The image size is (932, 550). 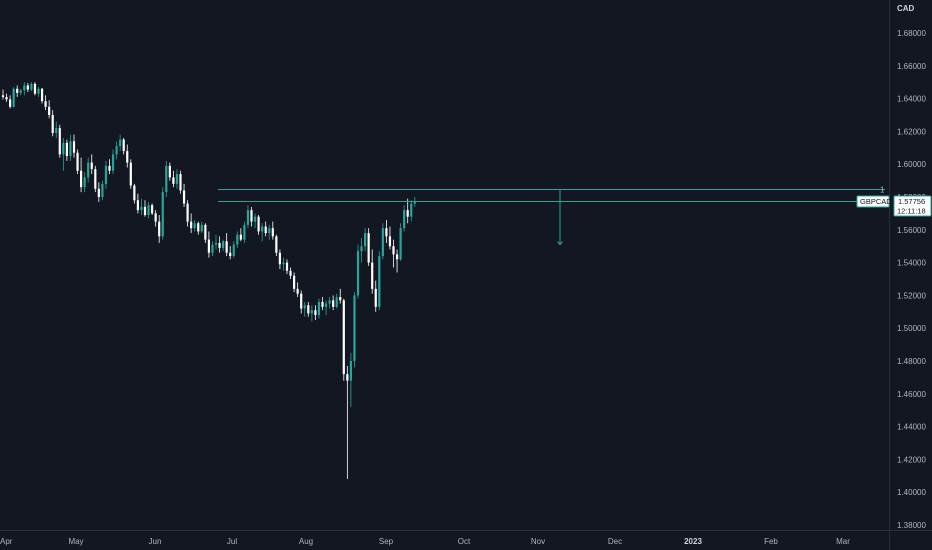 I want to click on time-tick-label: Aug, so click(x=306, y=541).